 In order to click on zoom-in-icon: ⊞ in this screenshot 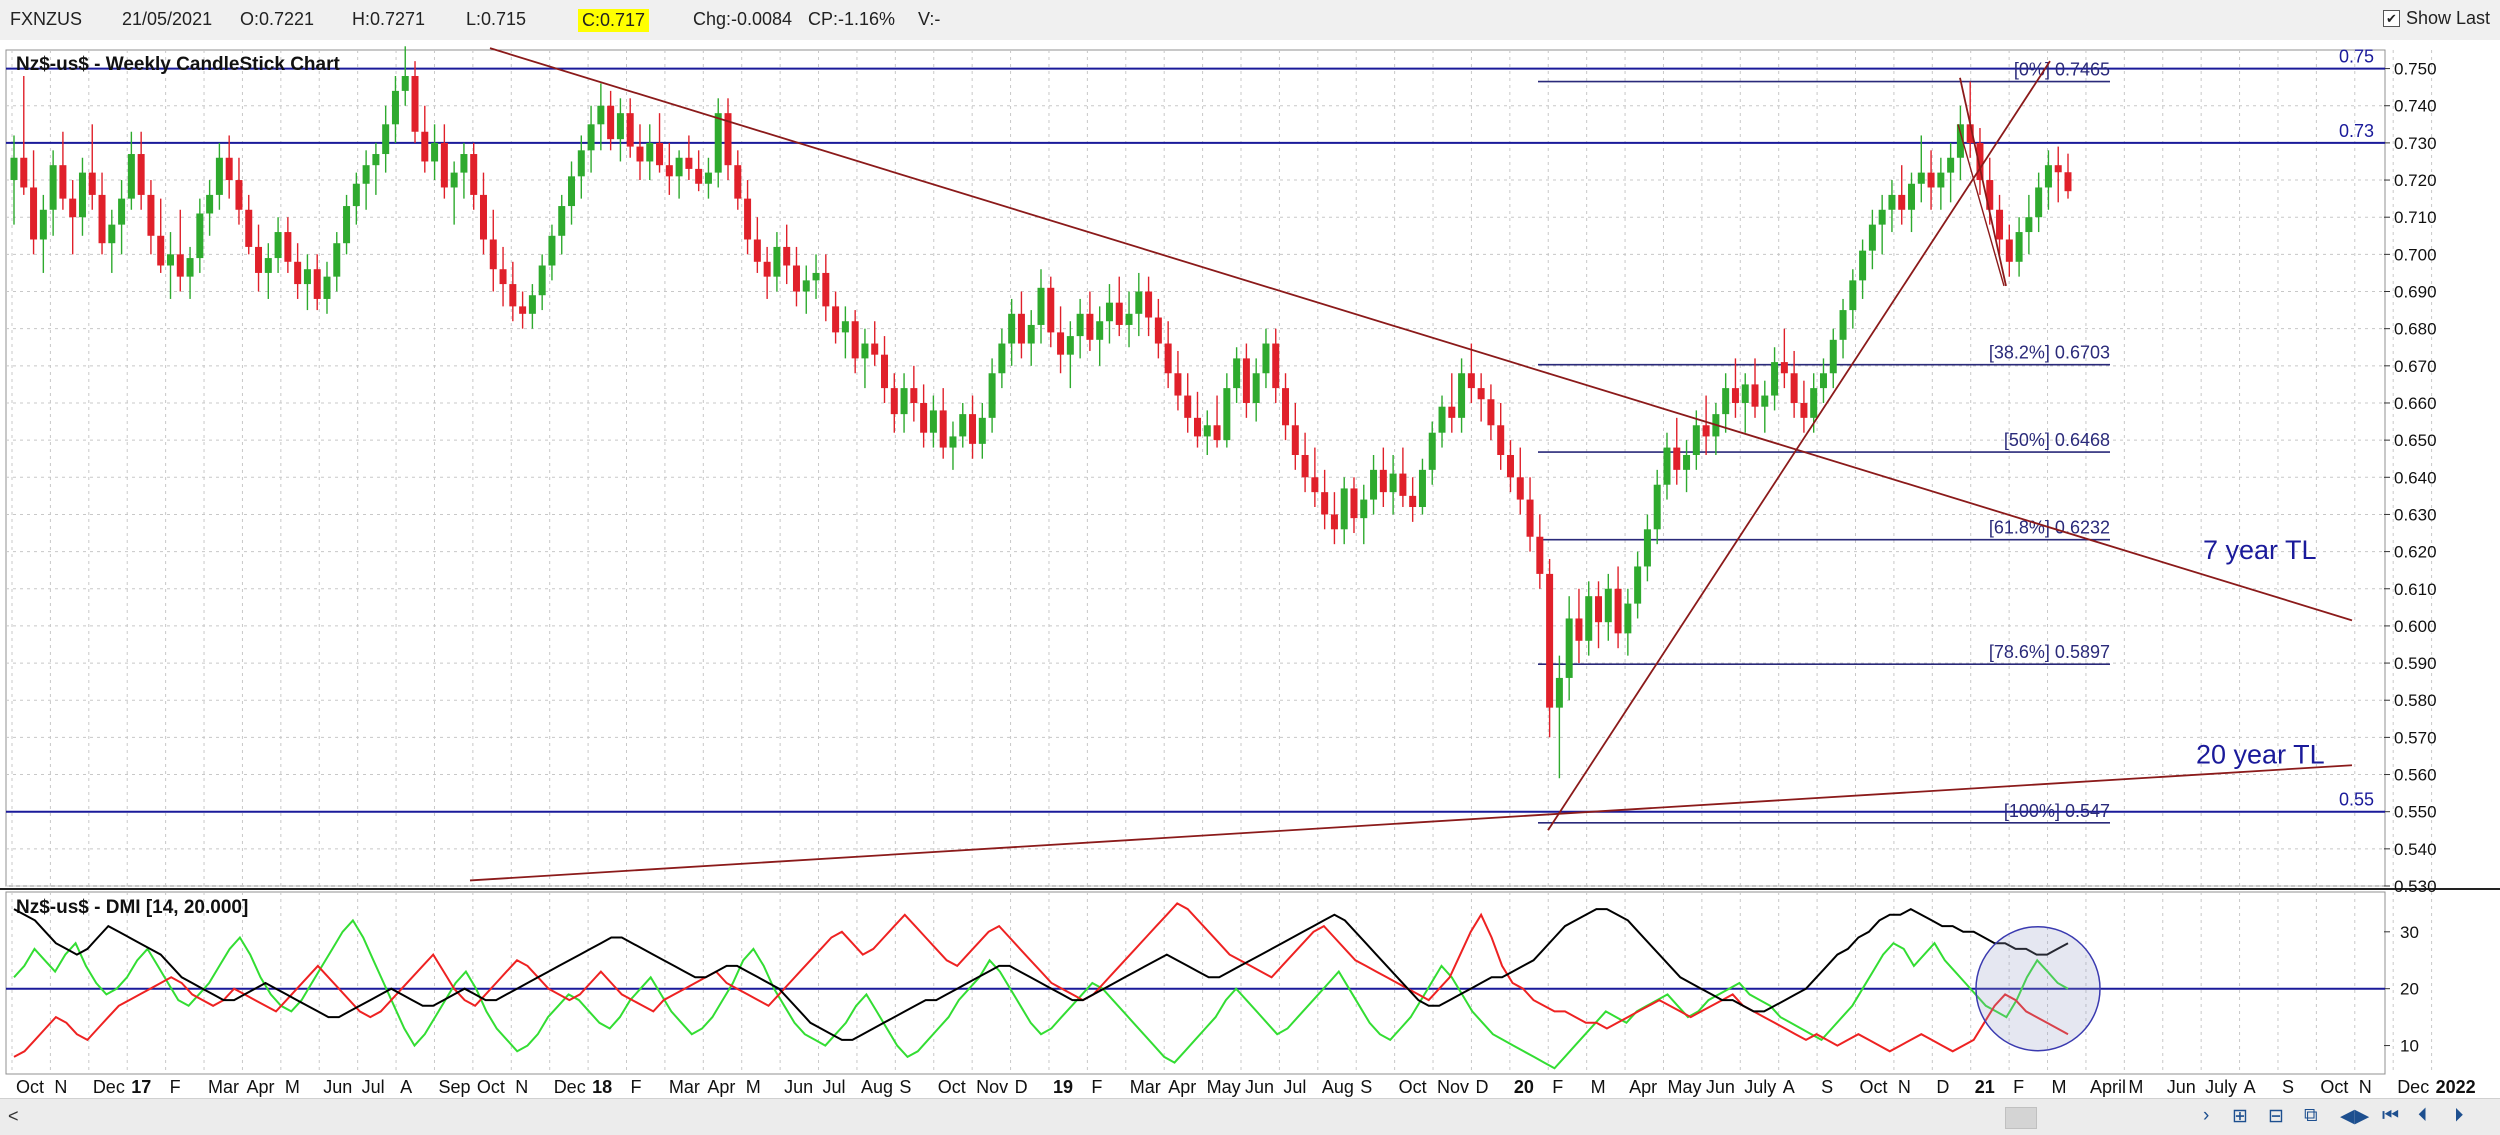, I will do `click(2240, 1116)`.